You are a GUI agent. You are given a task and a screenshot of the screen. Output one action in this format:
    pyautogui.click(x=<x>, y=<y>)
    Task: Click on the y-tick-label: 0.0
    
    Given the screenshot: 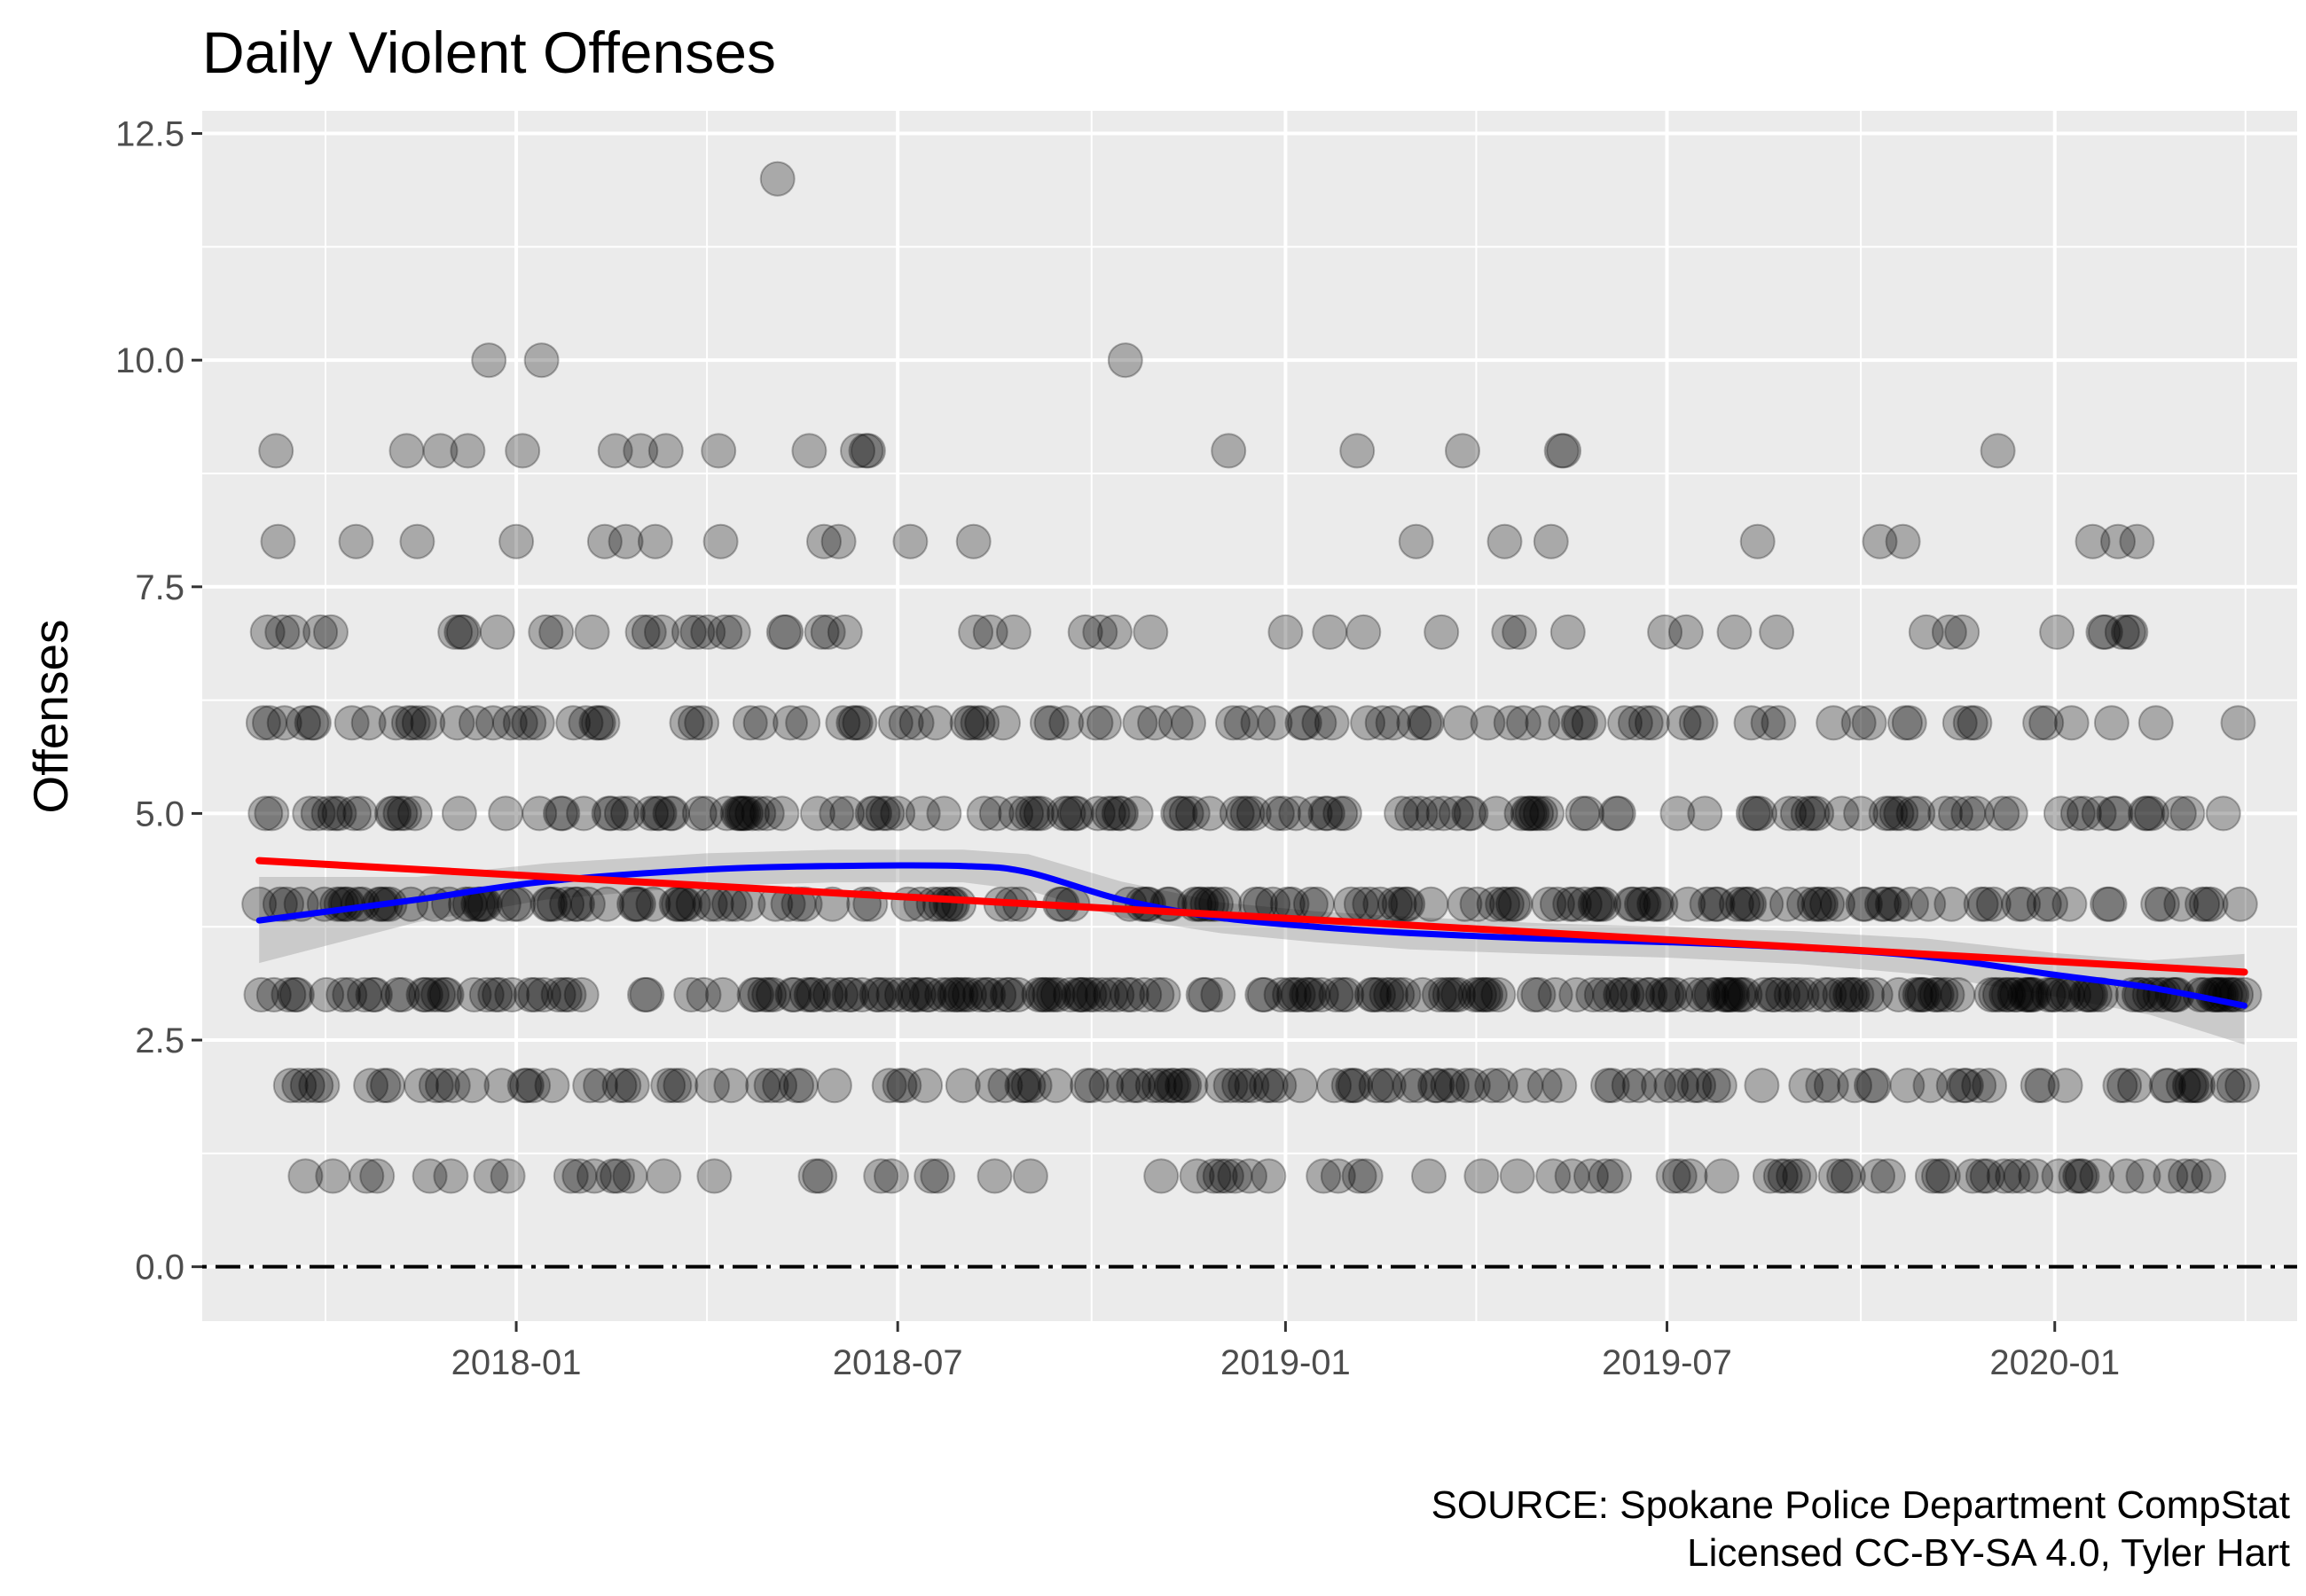 What is the action you would take?
    pyautogui.click(x=159, y=1268)
    